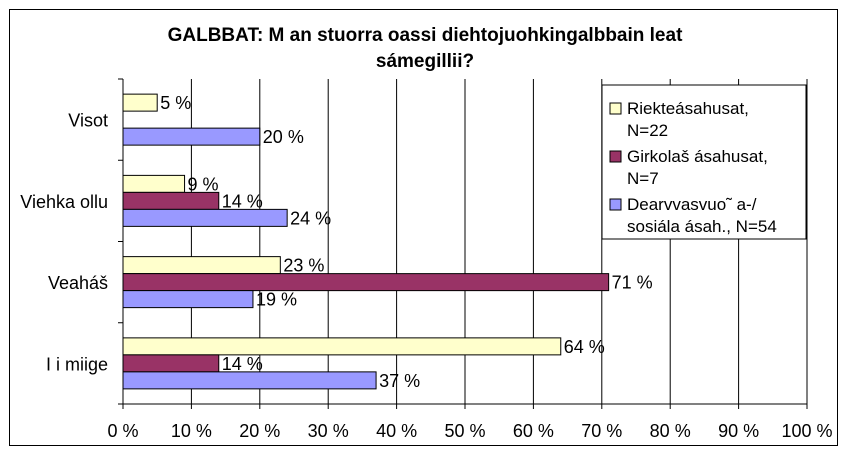  Describe the element at coordinates (64, 202) in the screenshot. I see `category-label: Viehka ollu` at that location.